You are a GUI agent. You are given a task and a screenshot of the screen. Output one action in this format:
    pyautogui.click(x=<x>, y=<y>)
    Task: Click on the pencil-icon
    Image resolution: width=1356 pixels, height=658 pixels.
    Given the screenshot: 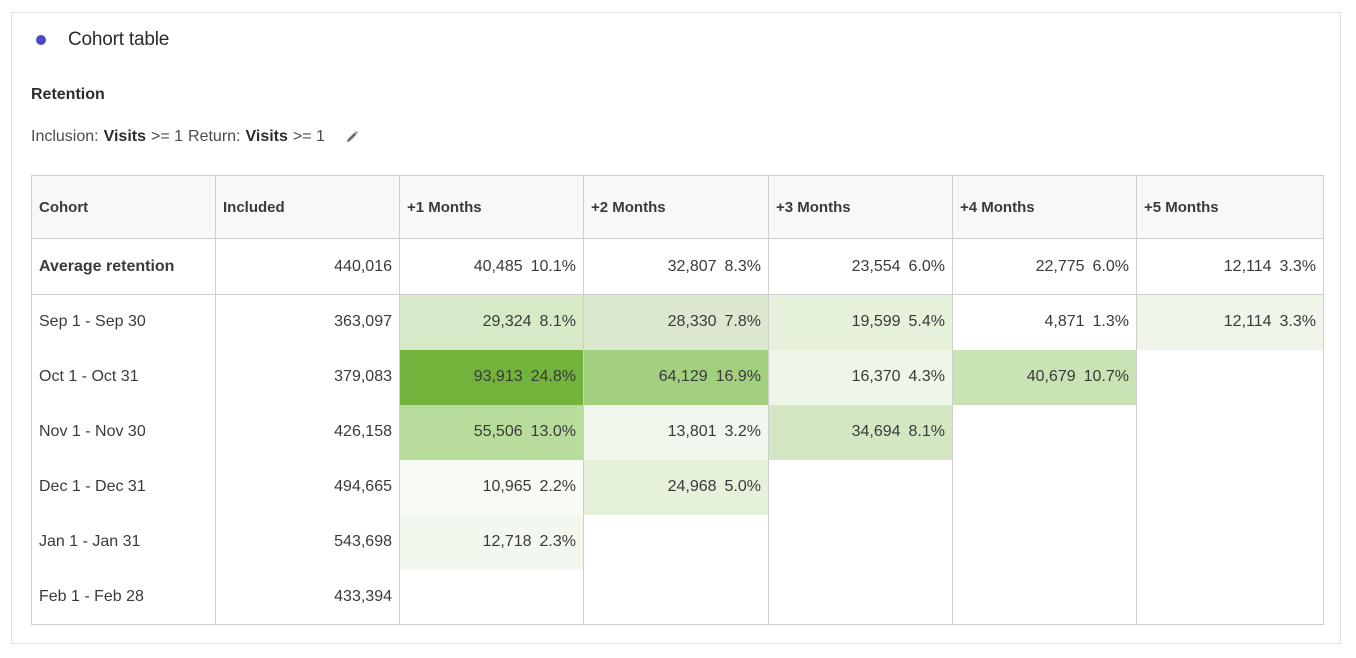 What is the action you would take?
    pyautogui.click(x=352, y=137)
    